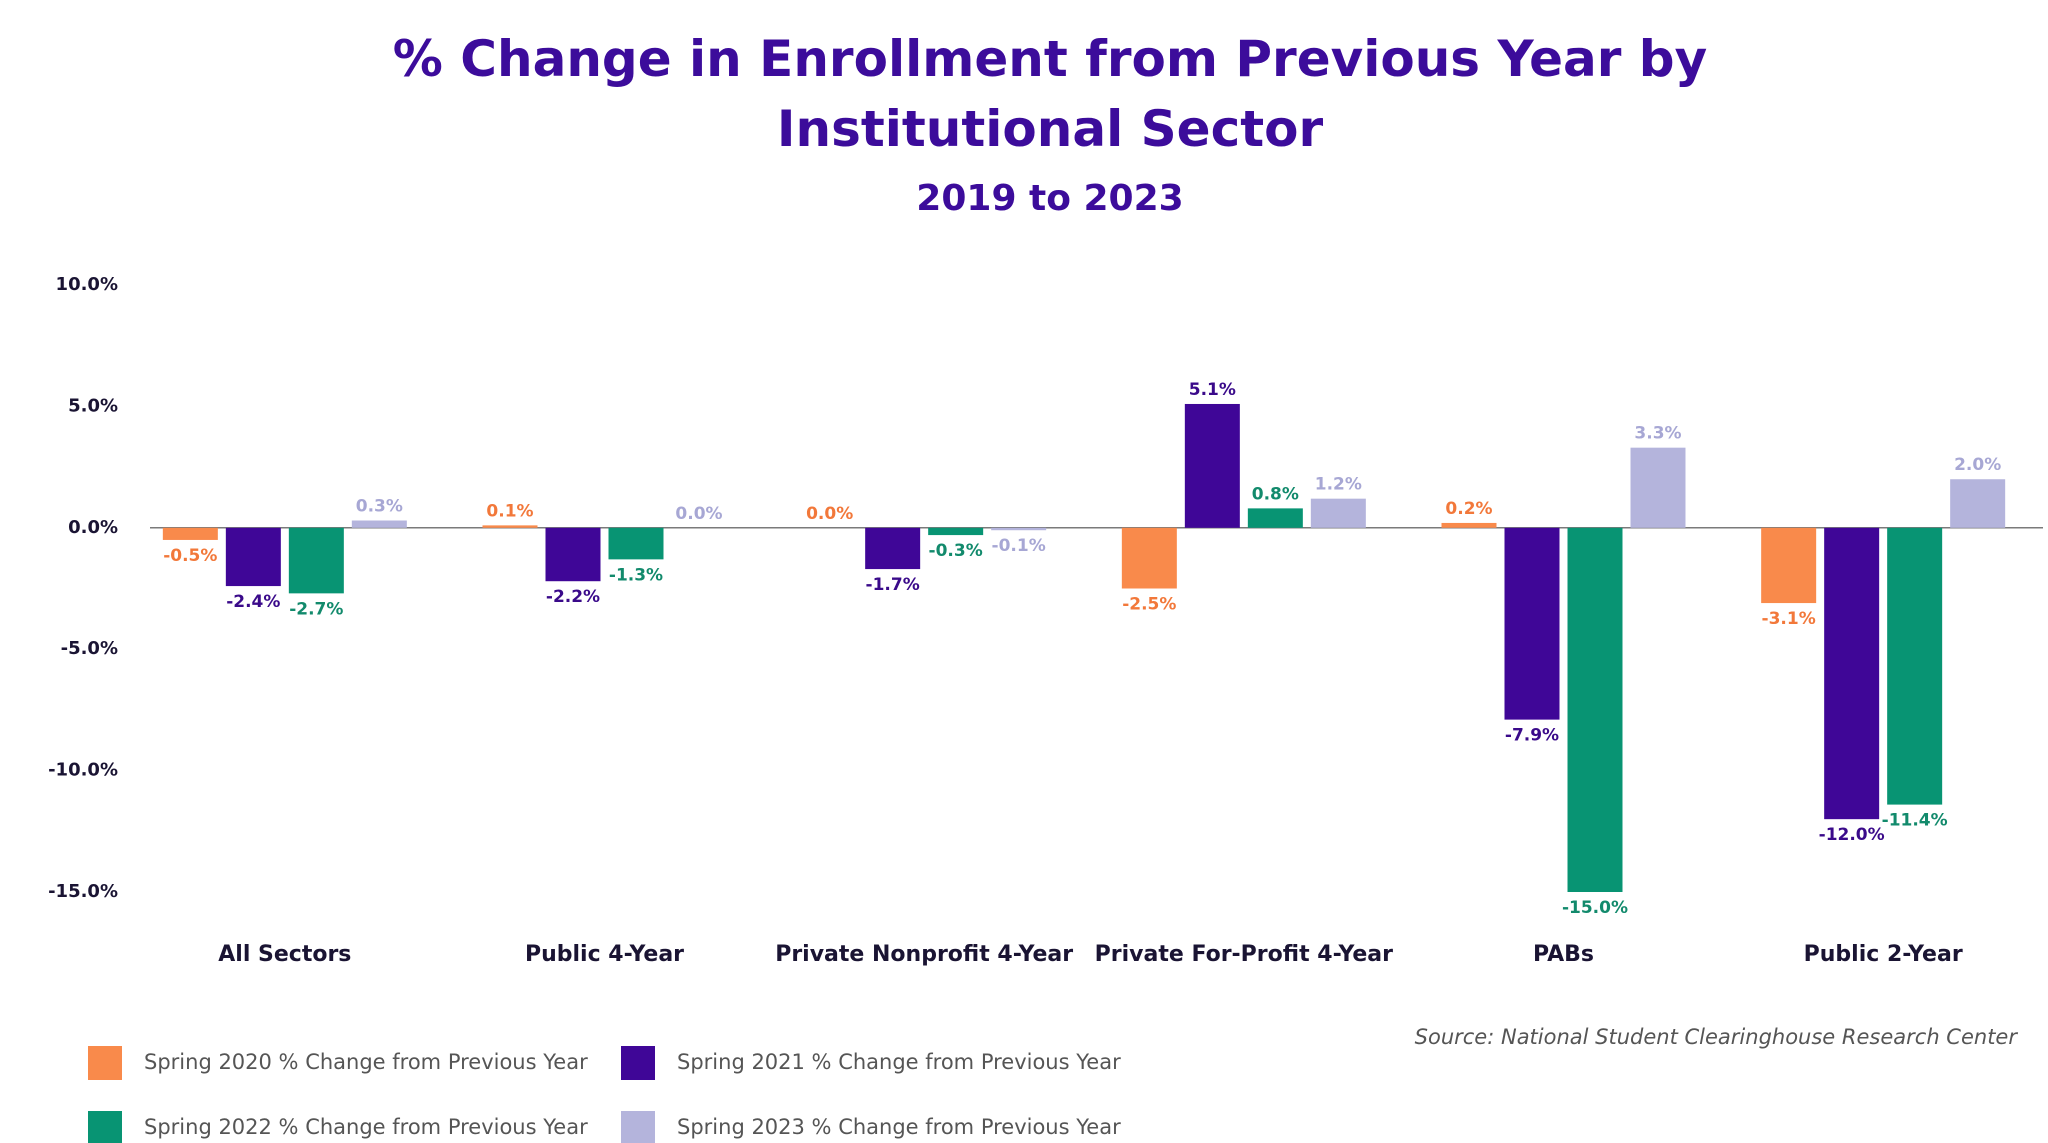 Image resolution: width=2048 pixels, height=1143 pixels. I want to click on x-tick-label: Private Nonprofit 4-Year, so click(924, 954).